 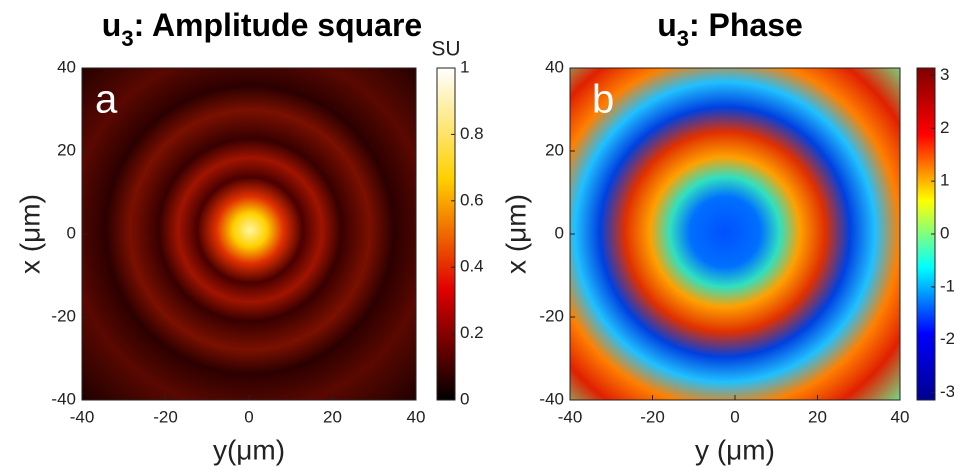 I want to click on panel-label: b, so click(x=603, y=100).